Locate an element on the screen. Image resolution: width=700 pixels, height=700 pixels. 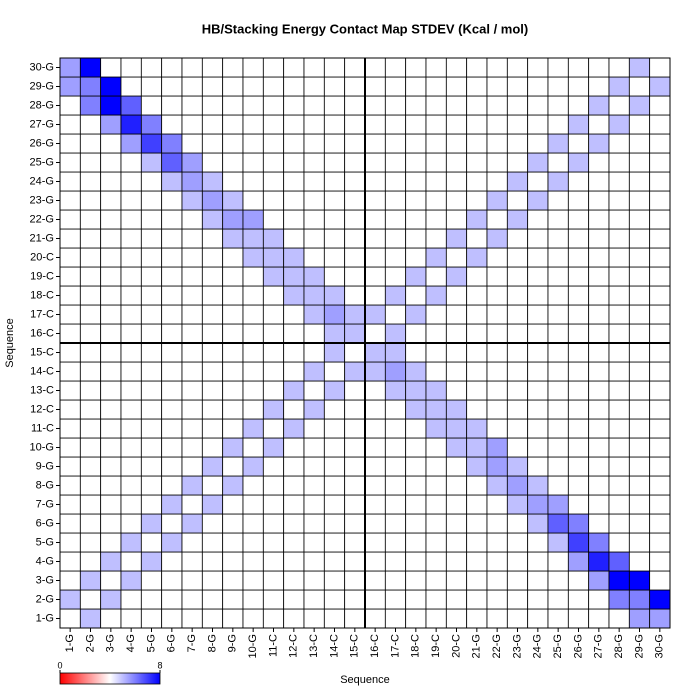
y-tick-label: 10-G is located at coordinates (42, 447).